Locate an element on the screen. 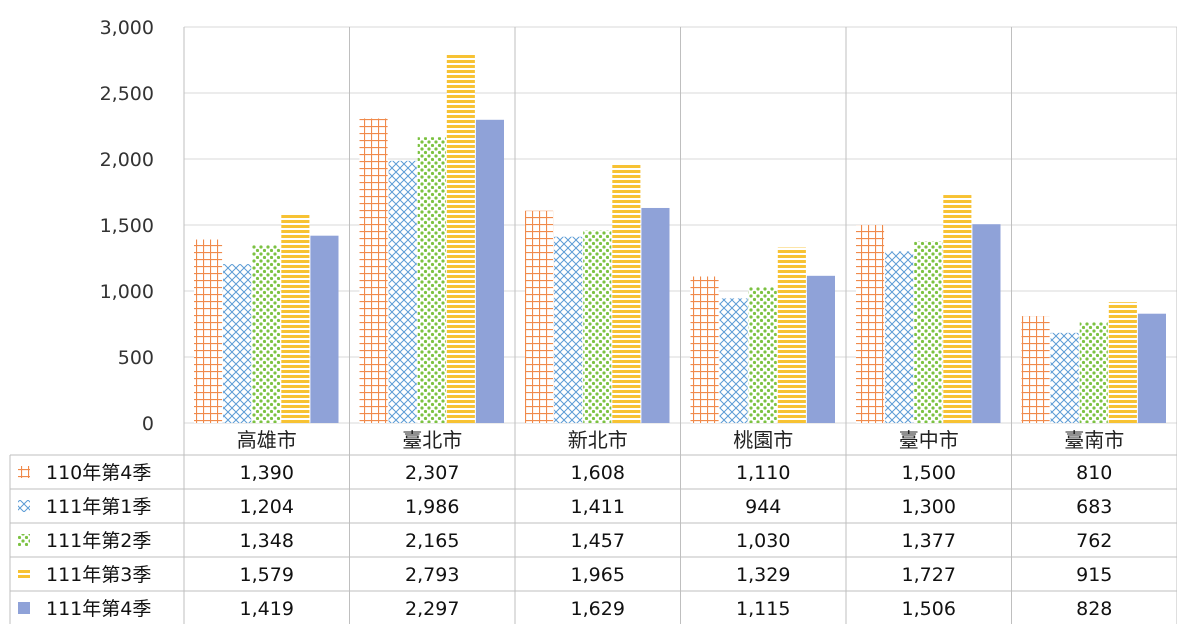  data-cell: 1,390 is located at coordinates (267, 473).